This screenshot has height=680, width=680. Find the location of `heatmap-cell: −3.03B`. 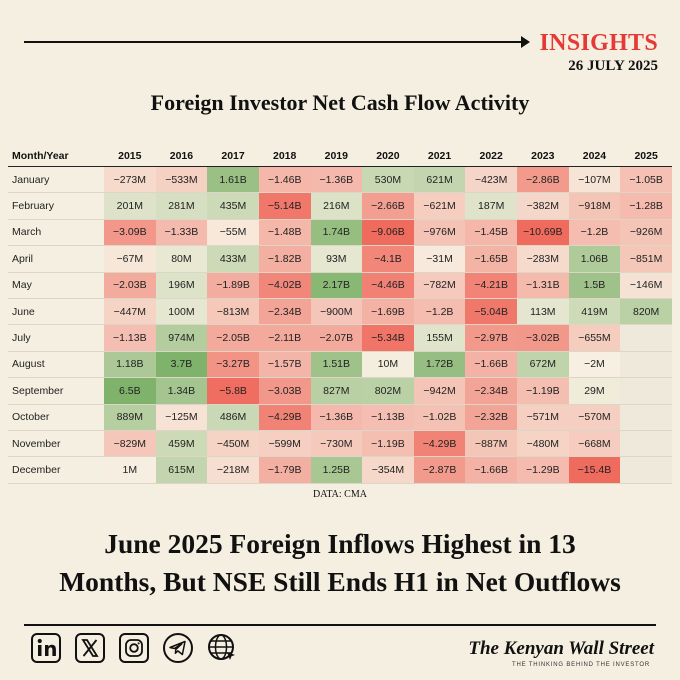

heatmap-cell: −3.03B is located at coordinates (284, 391).